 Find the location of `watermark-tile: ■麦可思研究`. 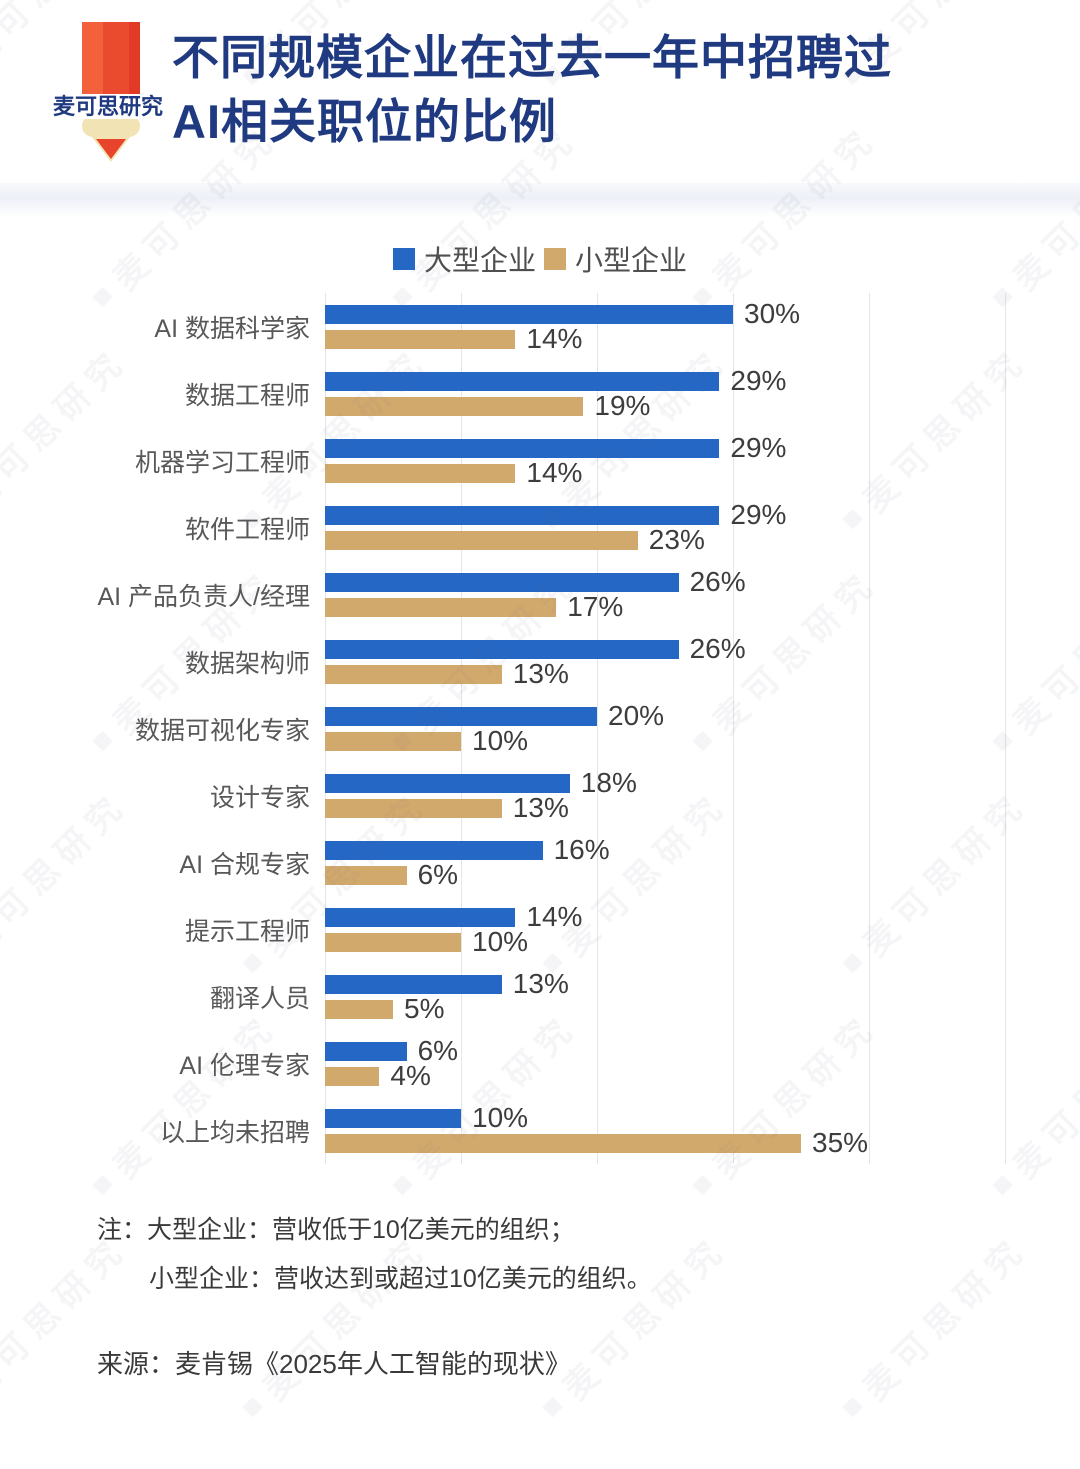

watermark-tile: ■麦可思研究 is located at coordinates (933, 1327).